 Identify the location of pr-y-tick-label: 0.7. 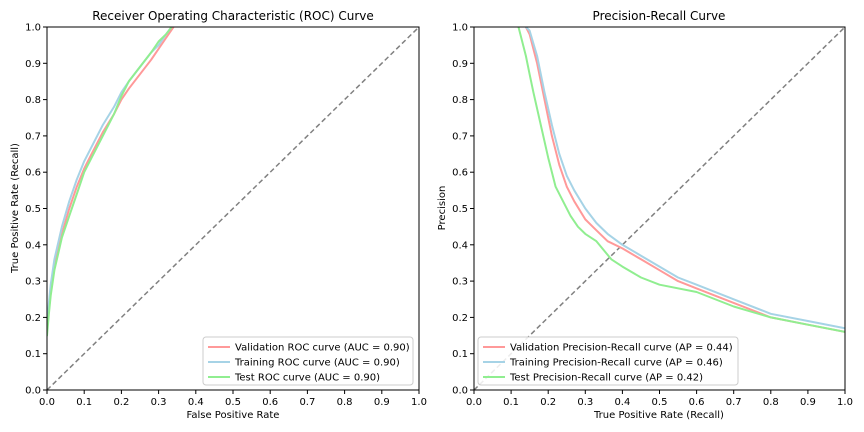
(460, 136).